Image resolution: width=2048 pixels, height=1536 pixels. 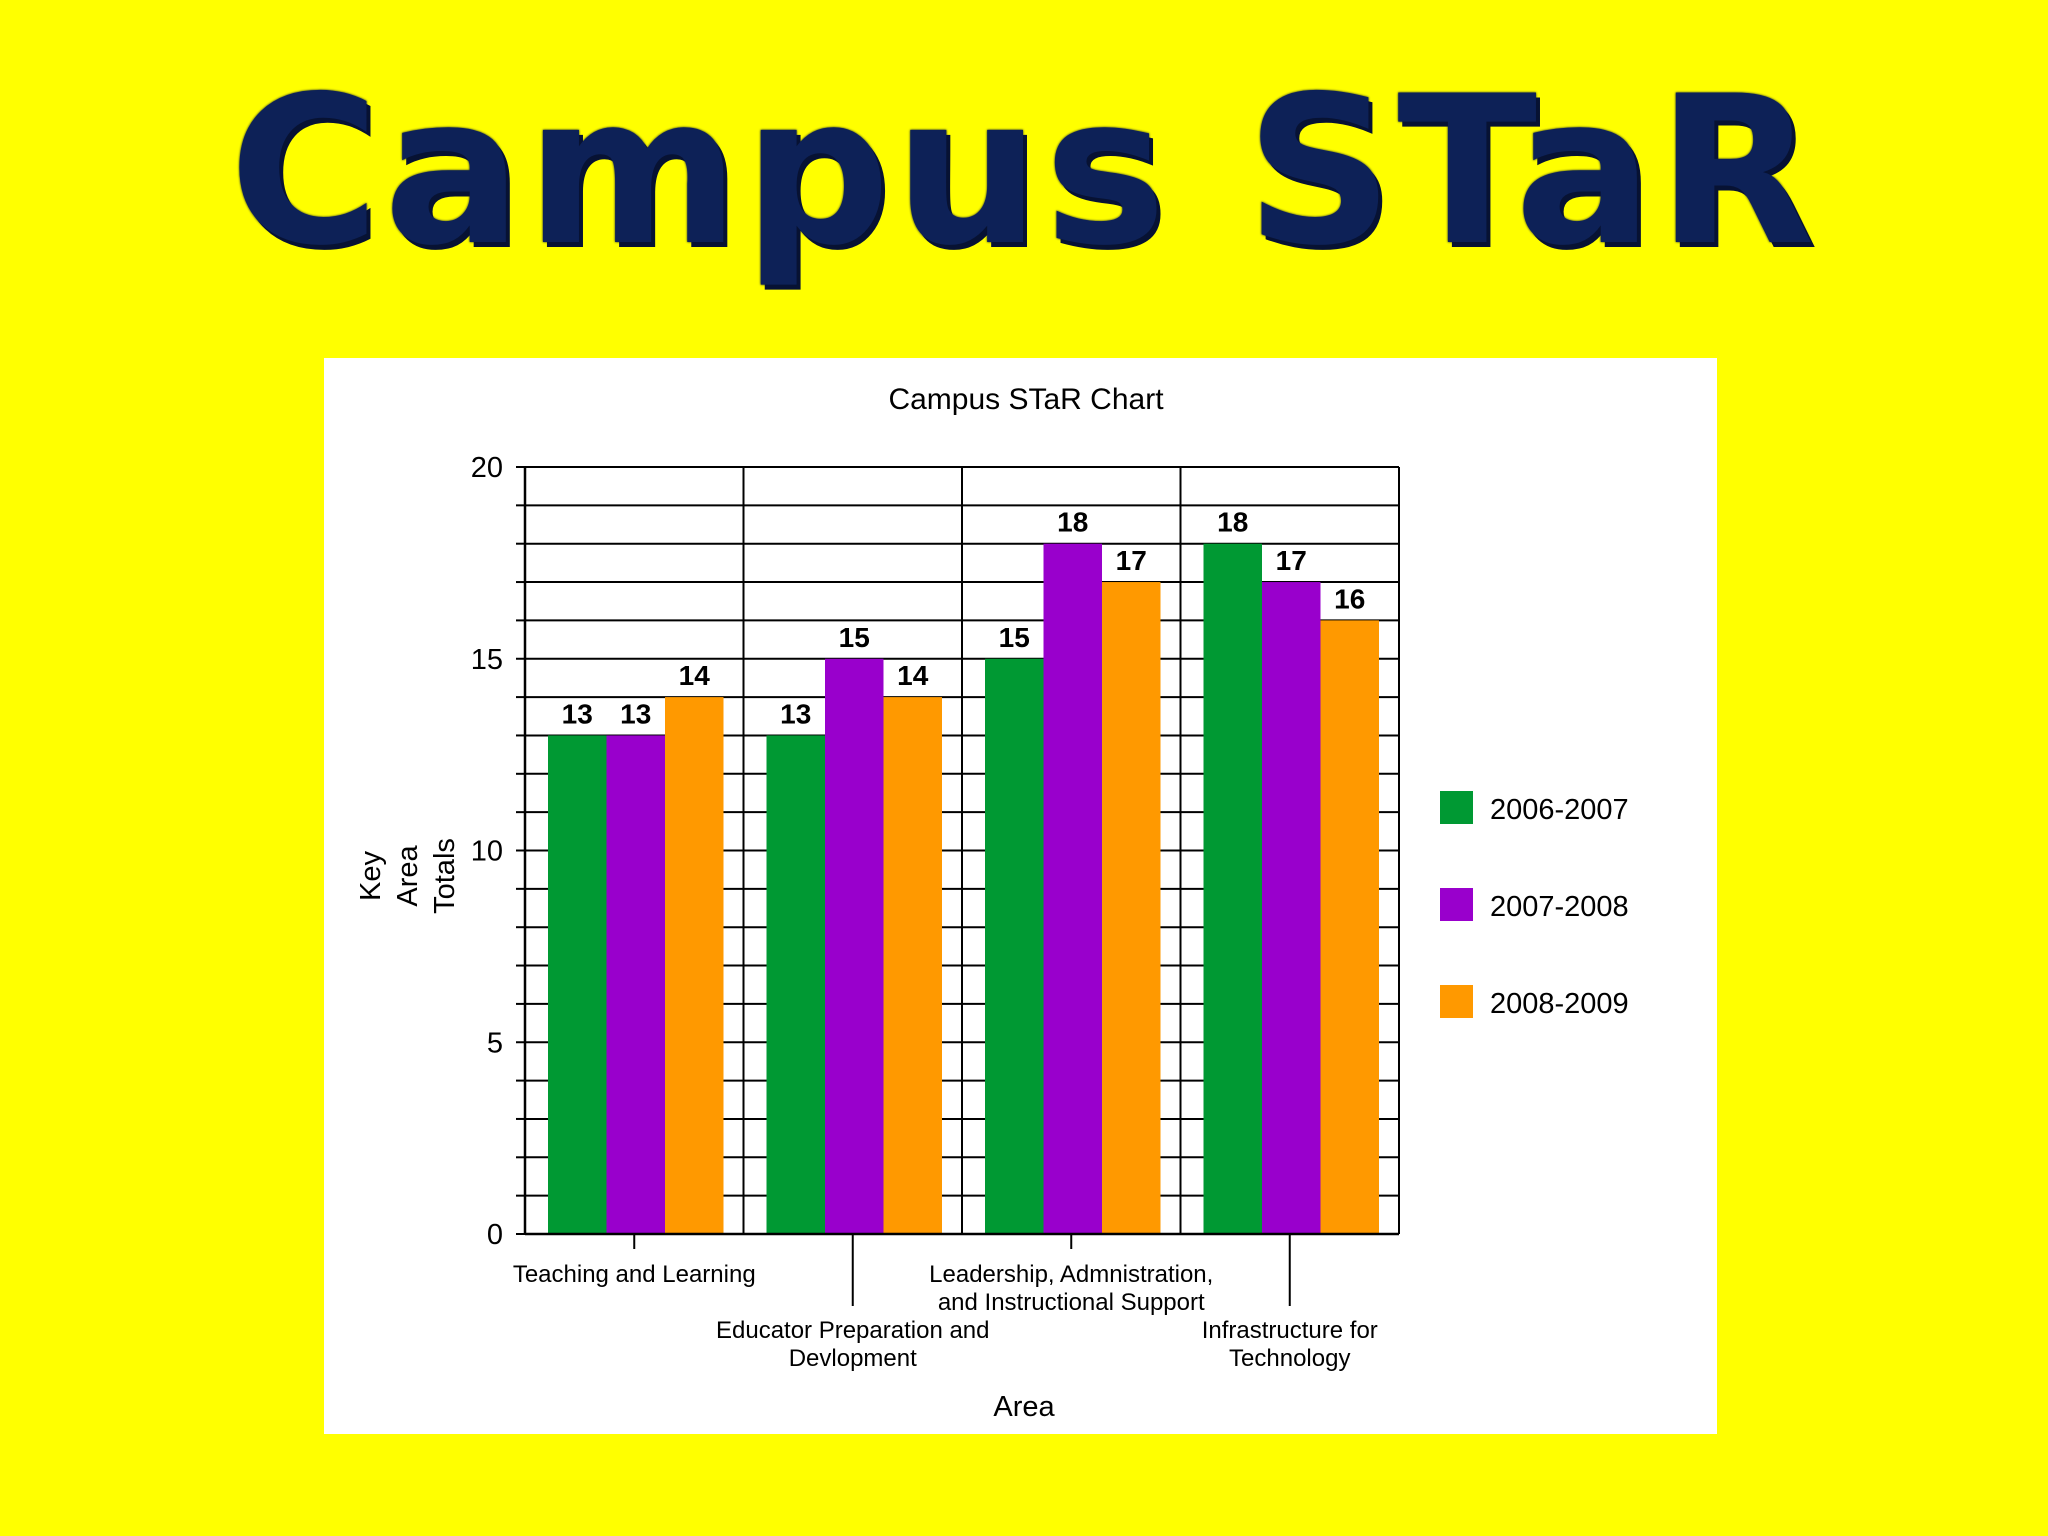 I want to click on legend-label: 2006-2007, so click(x=1559, y=810).